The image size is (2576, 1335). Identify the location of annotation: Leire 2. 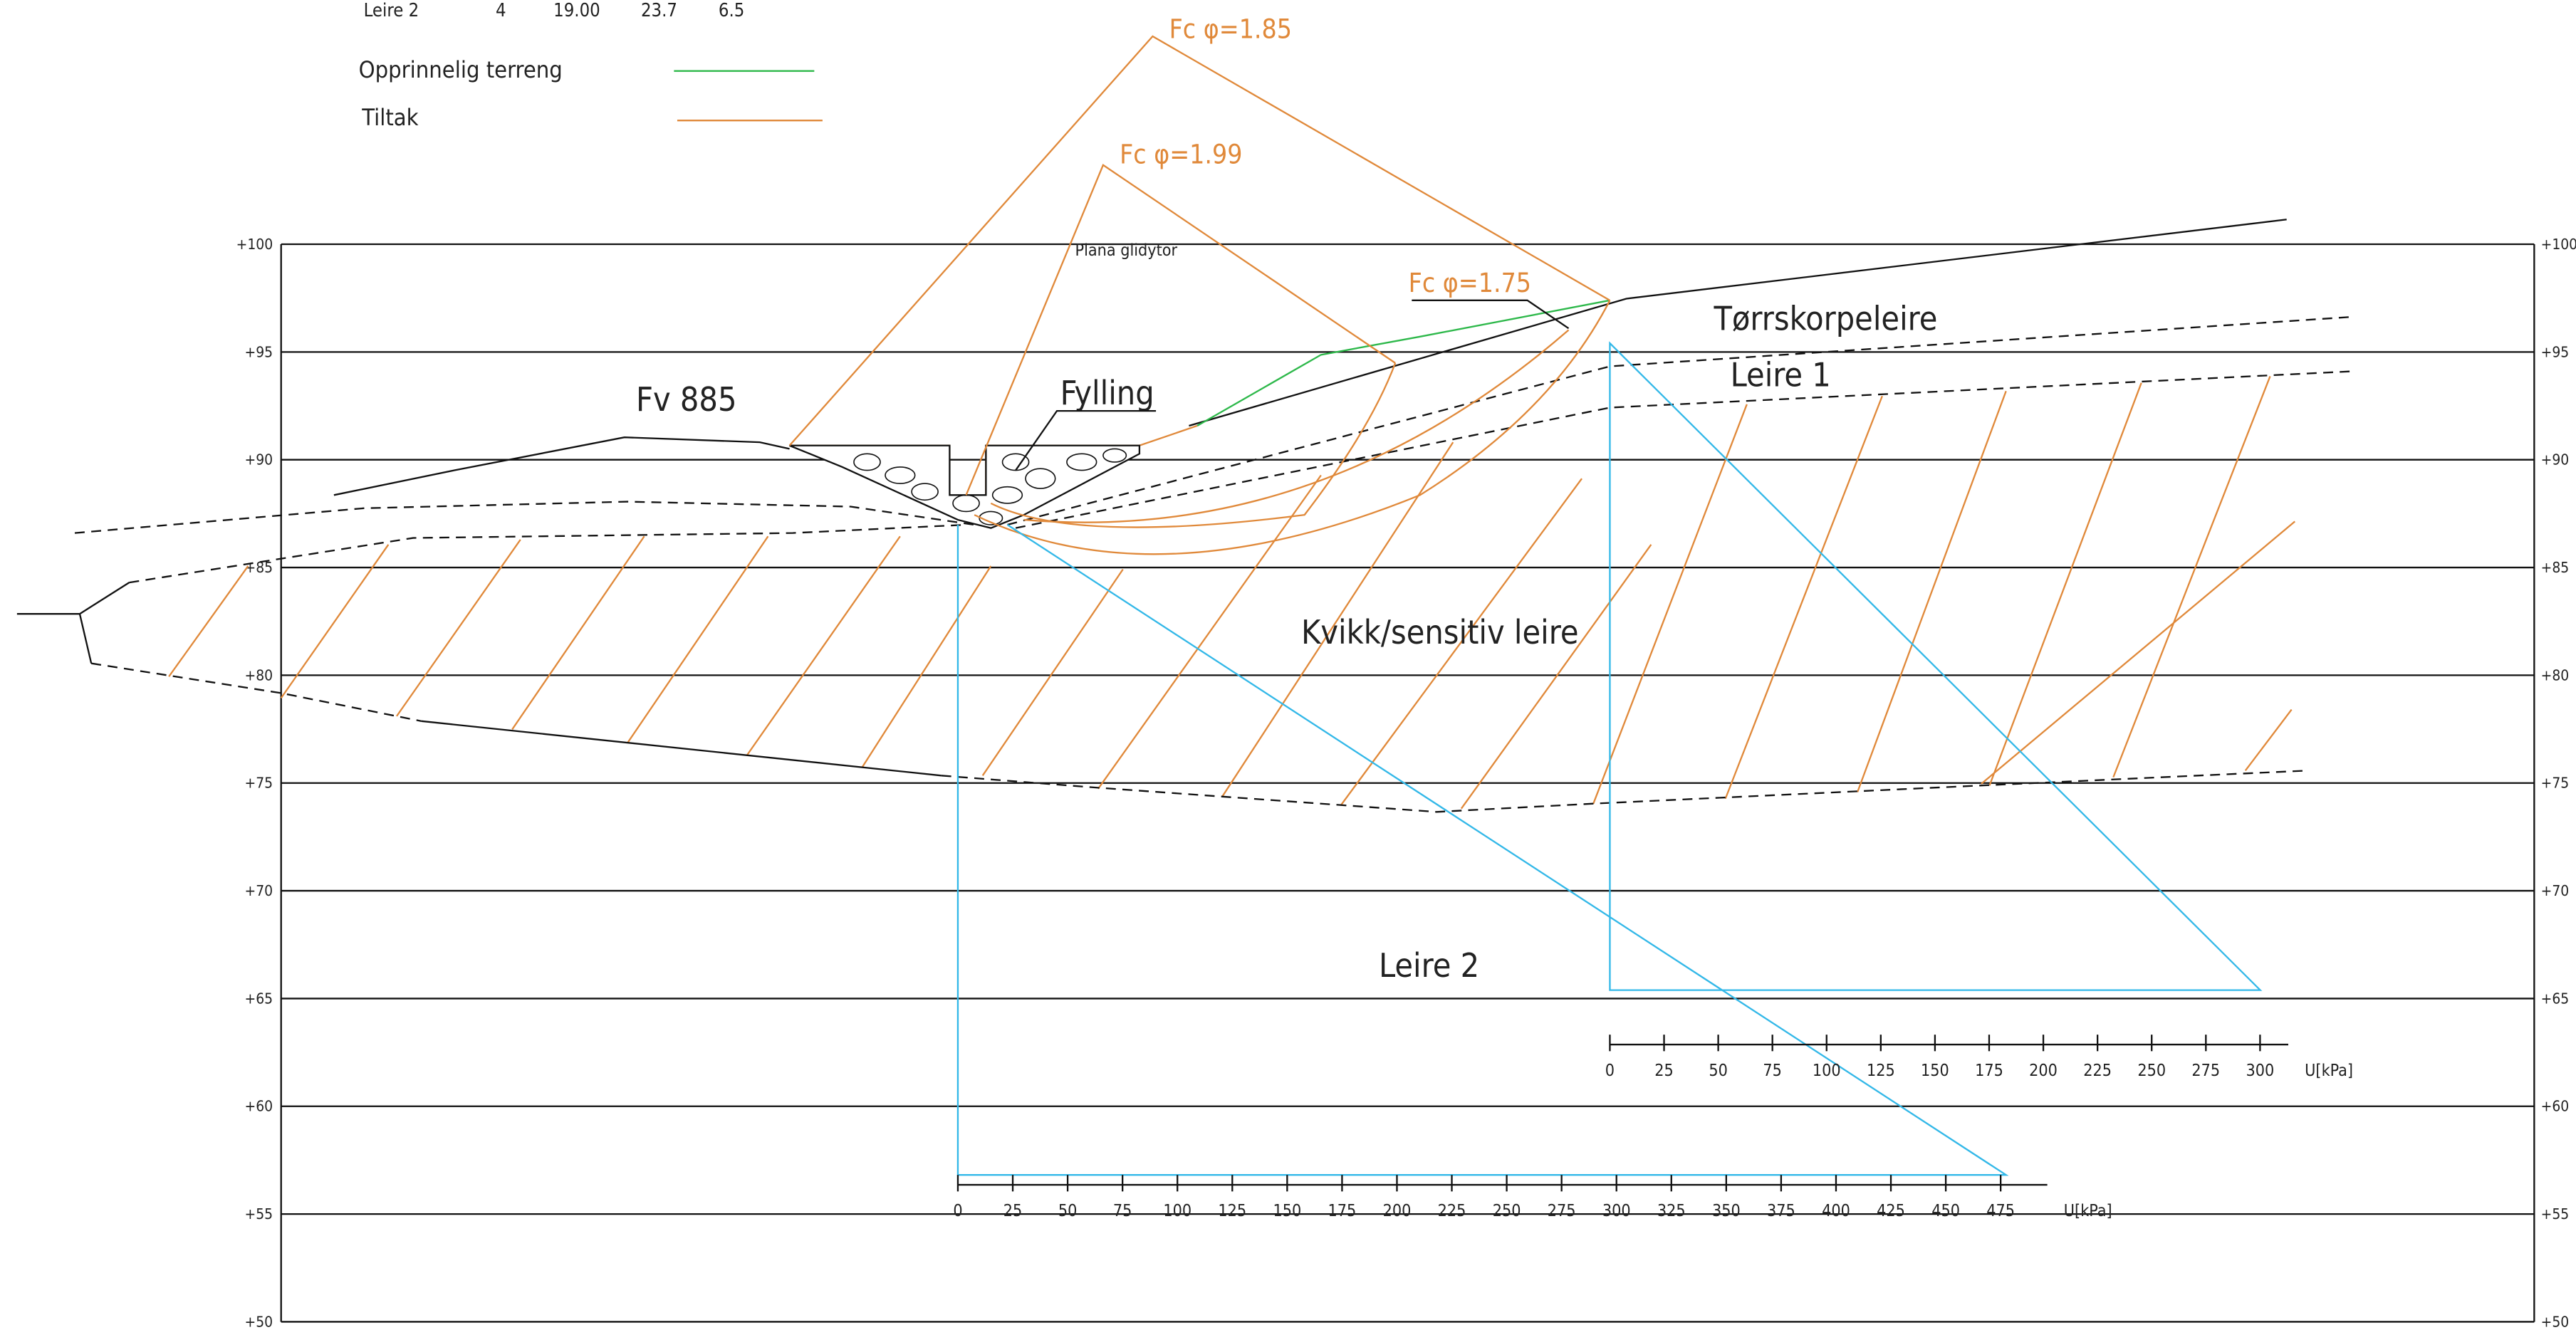
(1429, 966).